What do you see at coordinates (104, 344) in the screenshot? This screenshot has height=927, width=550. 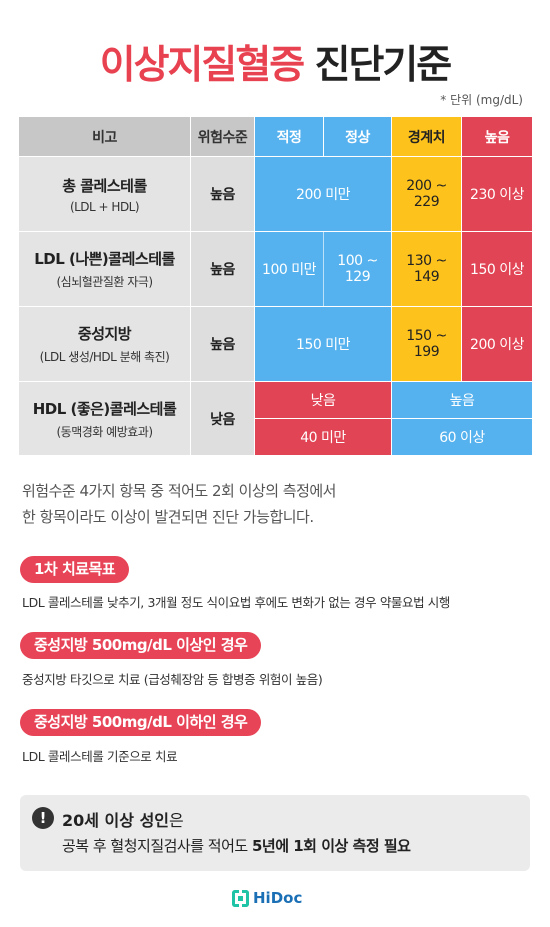 I see `row-name-cell: 중성지방 (LDL 생성/HDL 분해 촉진)` at bounding box center [104, 344].